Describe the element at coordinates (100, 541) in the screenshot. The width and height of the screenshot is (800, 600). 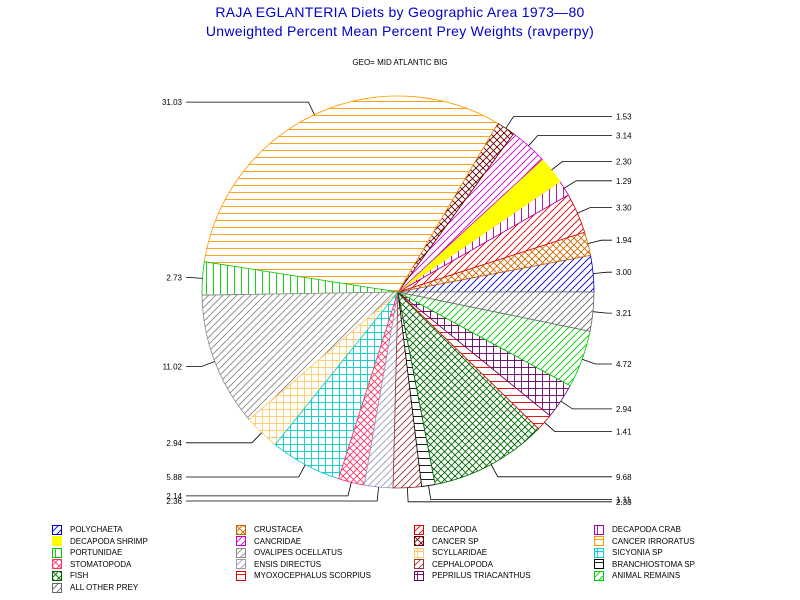
I see `legend-item-decapoda-shrimp: DECAPODA SHRIMP` at that location.